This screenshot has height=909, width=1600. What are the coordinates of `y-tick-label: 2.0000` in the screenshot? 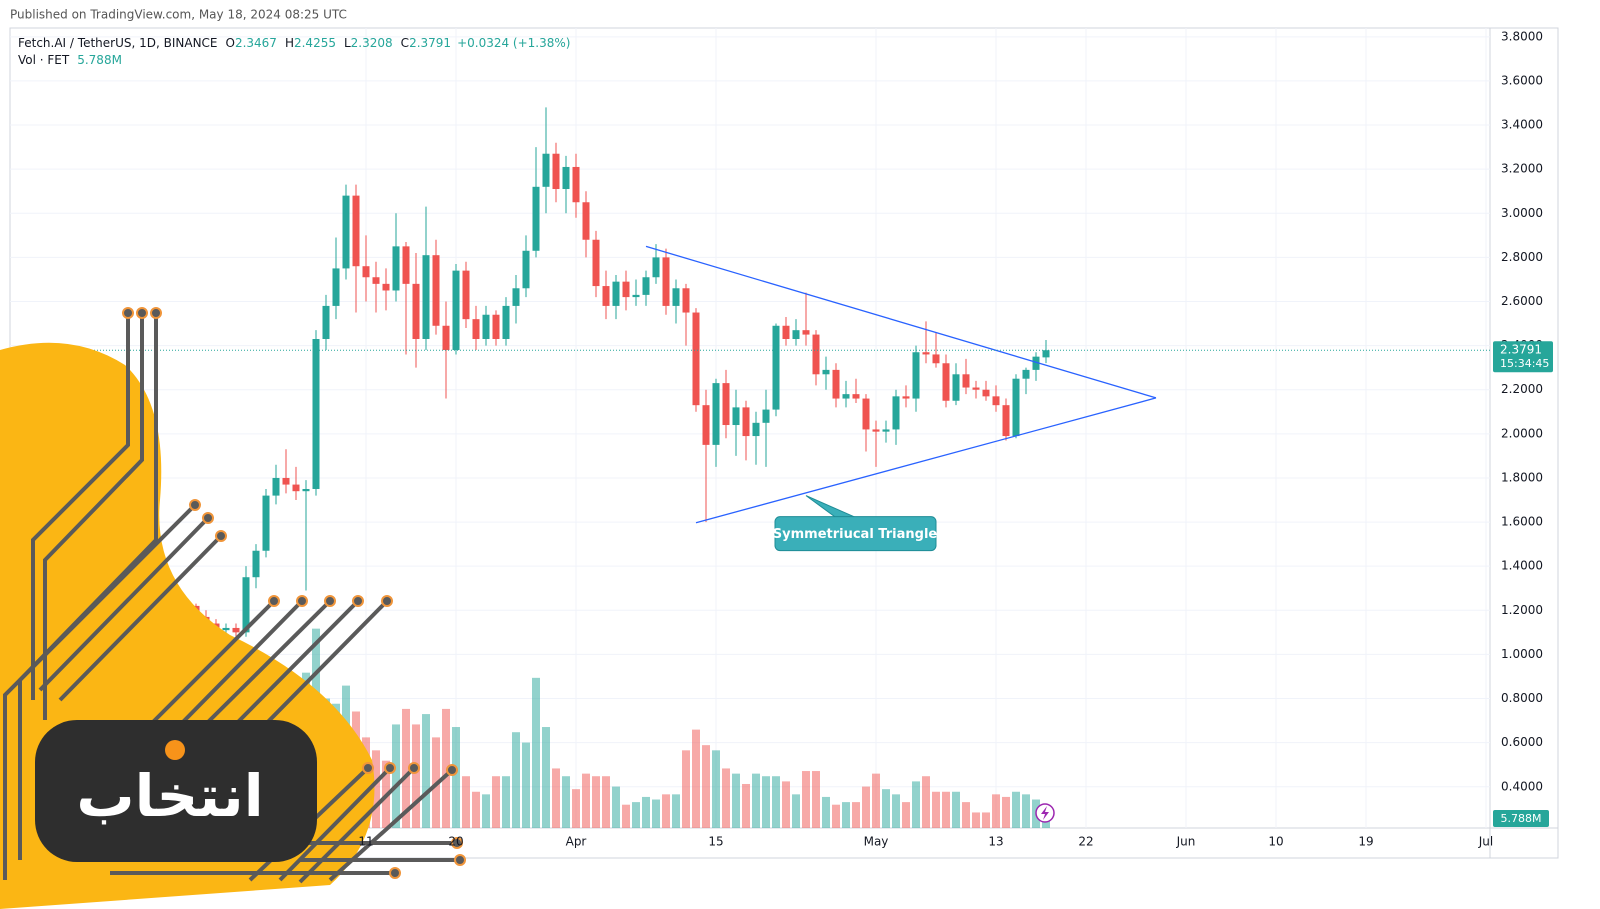 It's located at (1522, 433).